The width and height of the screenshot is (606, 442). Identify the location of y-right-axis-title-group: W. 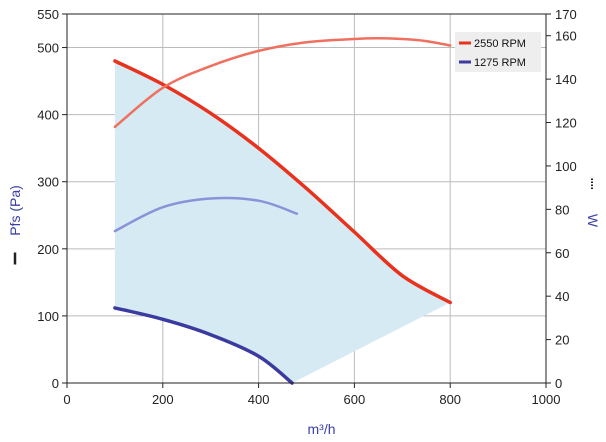
(593, 203).